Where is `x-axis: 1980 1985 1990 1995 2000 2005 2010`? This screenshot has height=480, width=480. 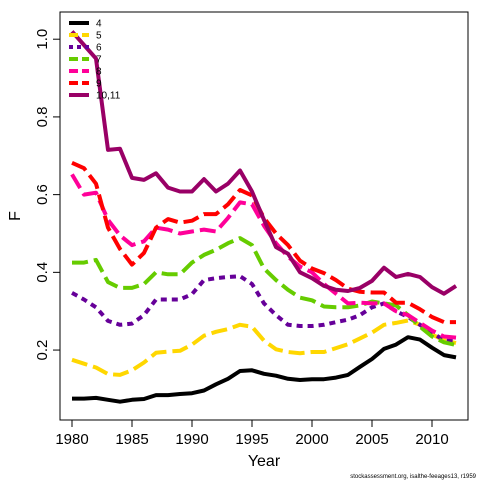
x-axis: 1980 1985 1990 1995 2000 2005 2010 is located at coordinates (252, 434).